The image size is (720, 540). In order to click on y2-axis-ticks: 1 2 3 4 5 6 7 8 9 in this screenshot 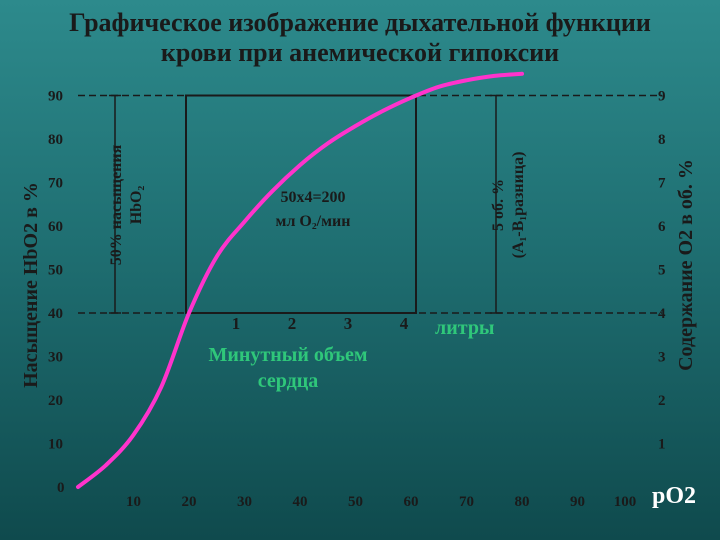, I will do `click(662, 271)`.